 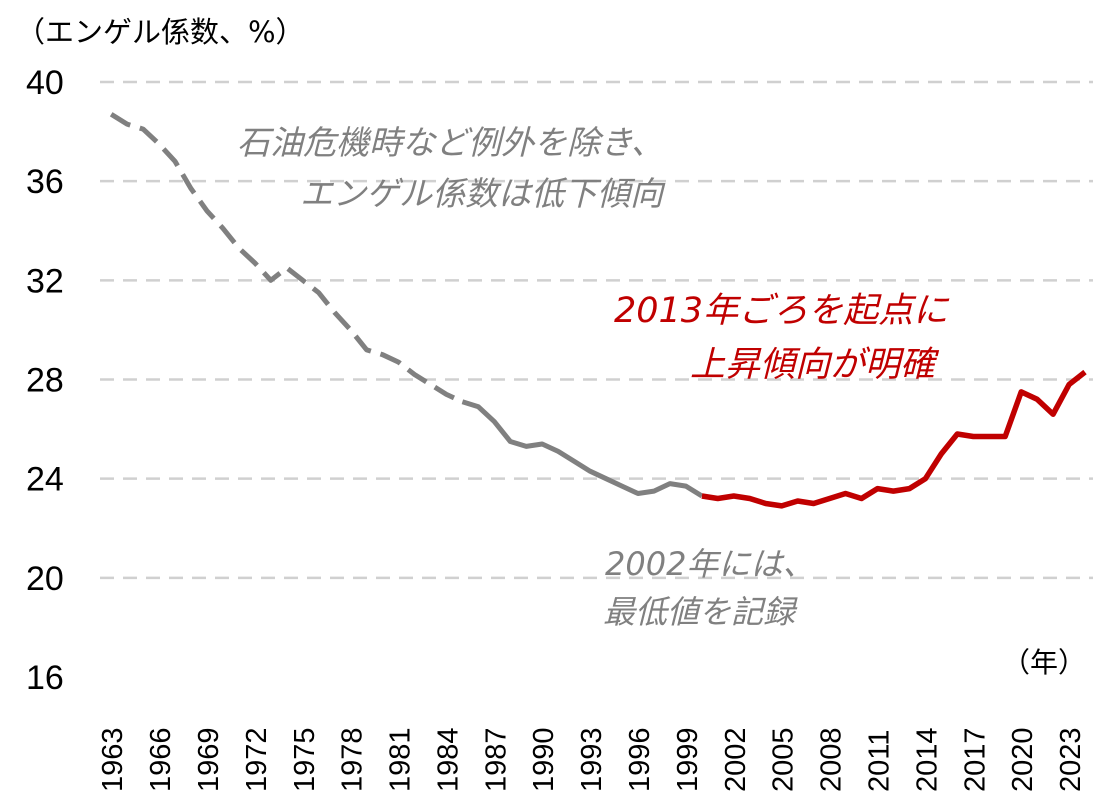 What do you see at coordinates (784, 759) in the screenshot?
I see `x-tick-label-2005: 2005` at bounding box center [784, 759].